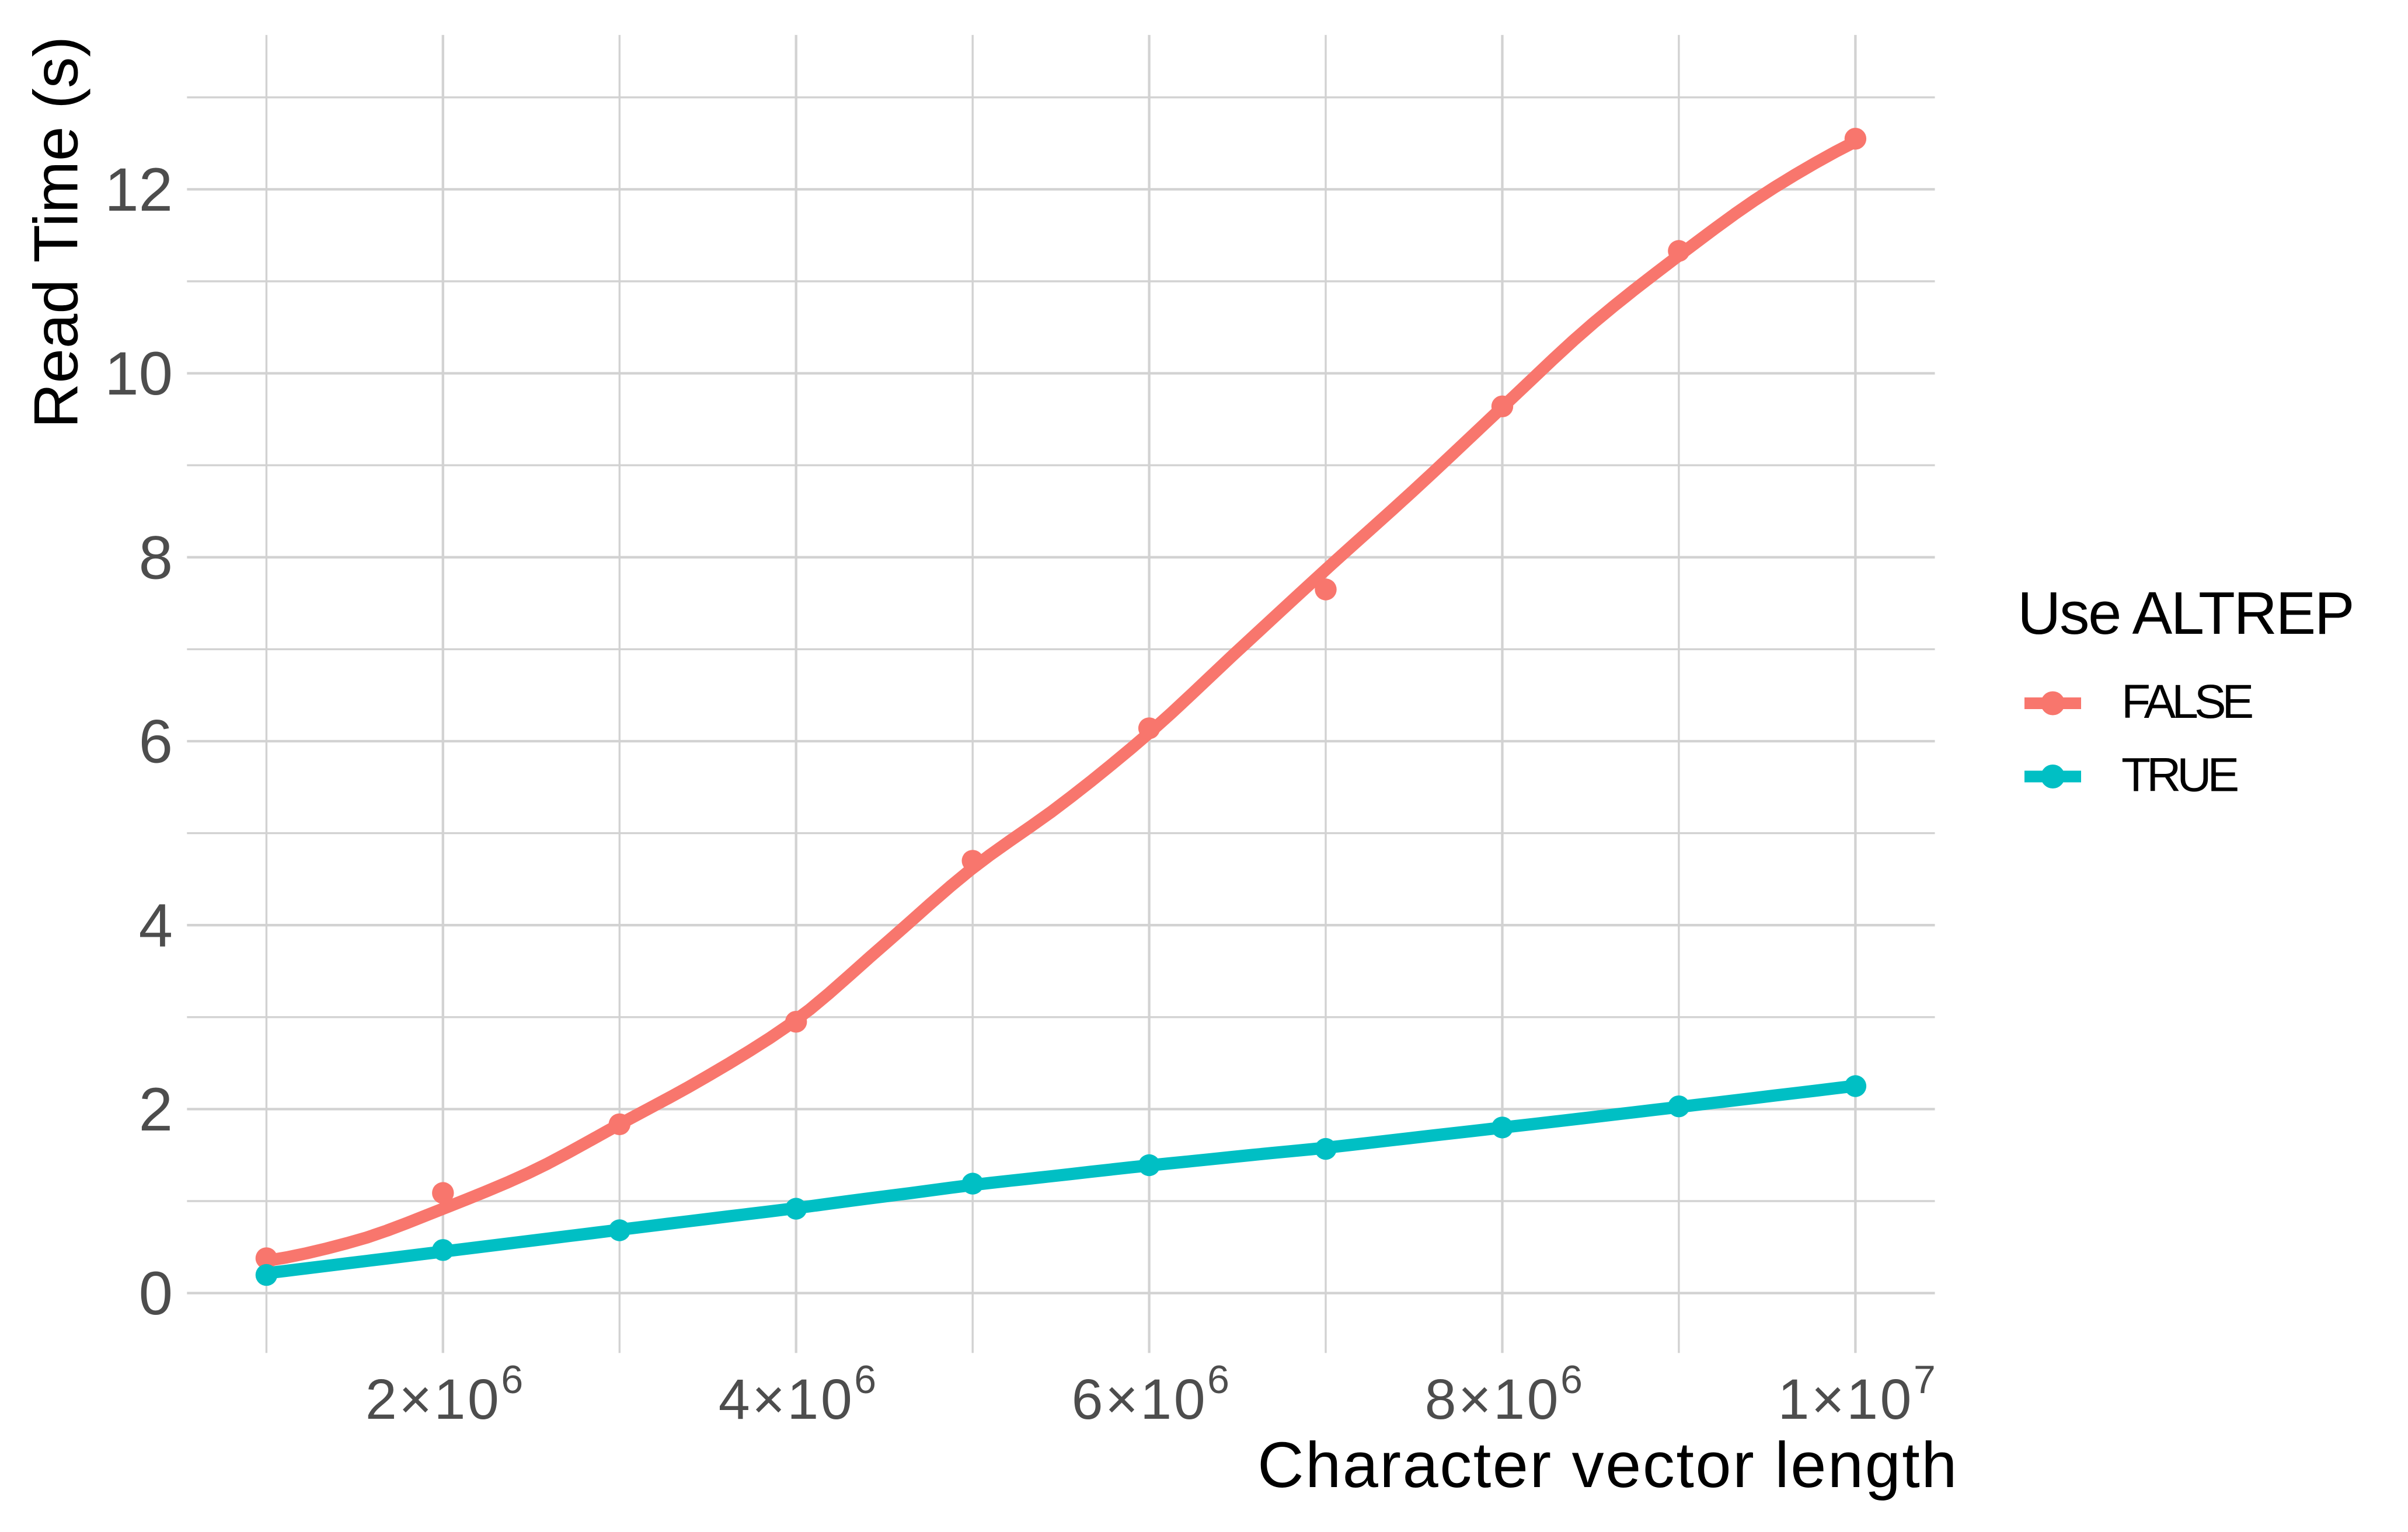  What do you see at coordinates (2185, 613) in the screenshot?
I see `svg-text: Use ALTREP` at bounding box center [2185, 613].